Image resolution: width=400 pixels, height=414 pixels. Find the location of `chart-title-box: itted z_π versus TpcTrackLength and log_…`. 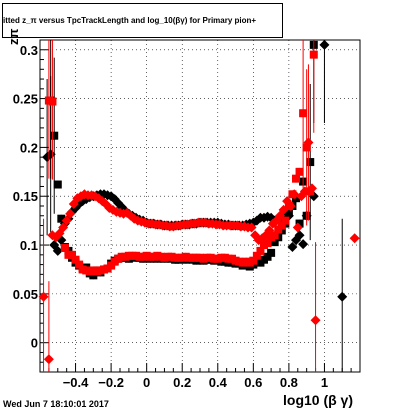

chart-title-box: itted z_π versus TpcTrackLength and log_… is located at coordinates (142, 20).